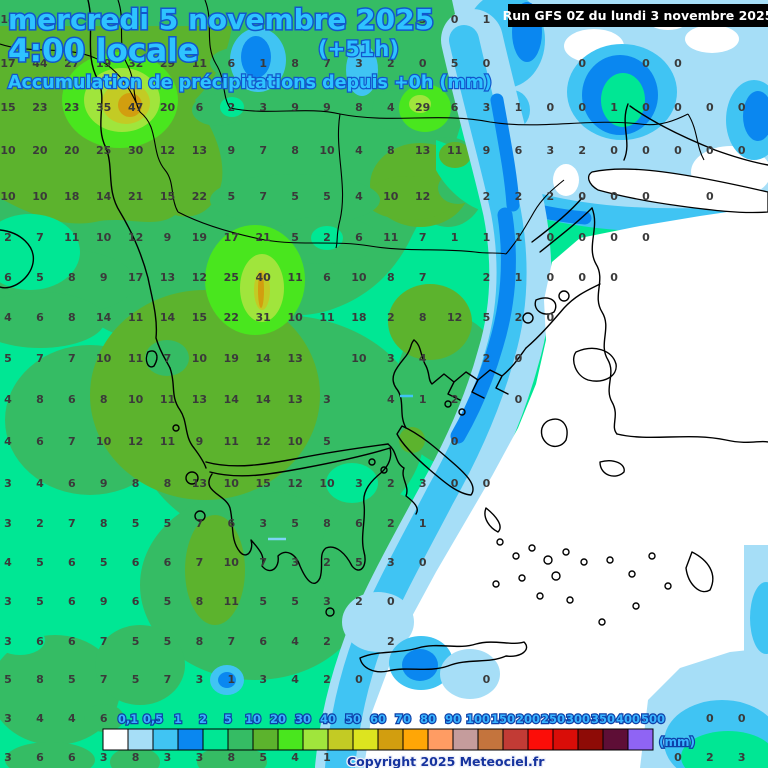  What do you see at coordinates (528, 719) in the screenshot?
I see `legend-threshold-label: 200` at bounding box center [528, 719].